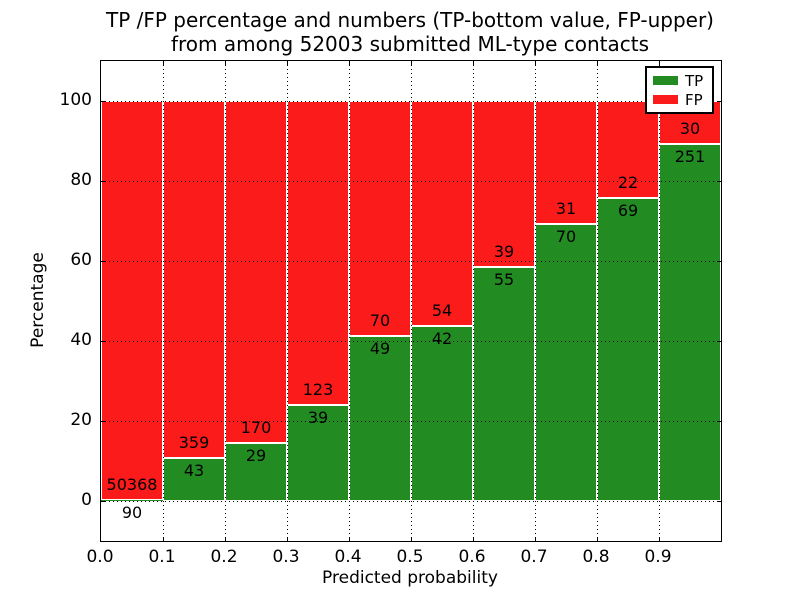  I want to click on bar-label-tp: 39, so click(318, 417).